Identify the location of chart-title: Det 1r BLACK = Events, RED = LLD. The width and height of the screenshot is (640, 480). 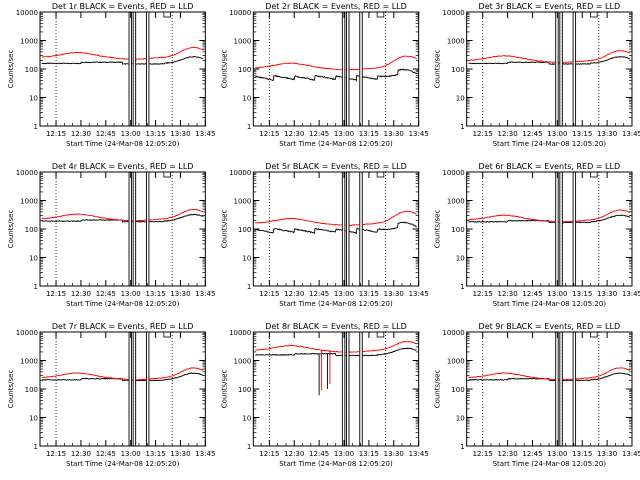
(123, 6).